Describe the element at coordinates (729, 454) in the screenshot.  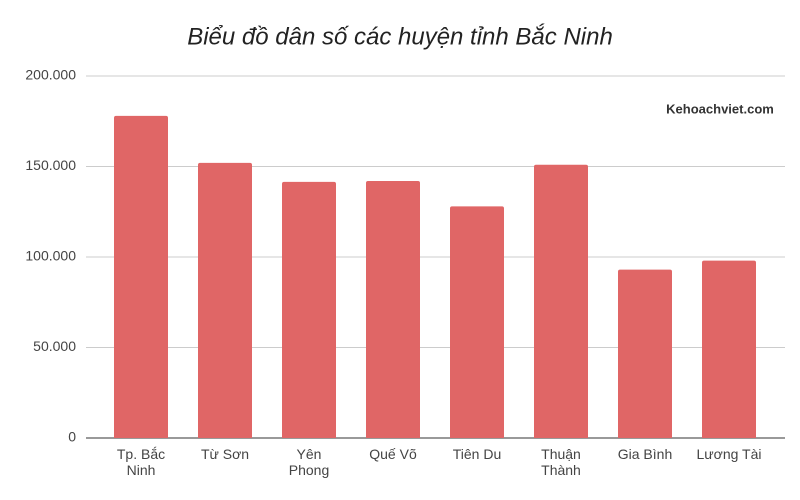
I see `x-tick-label: Lương Tài` at that location.